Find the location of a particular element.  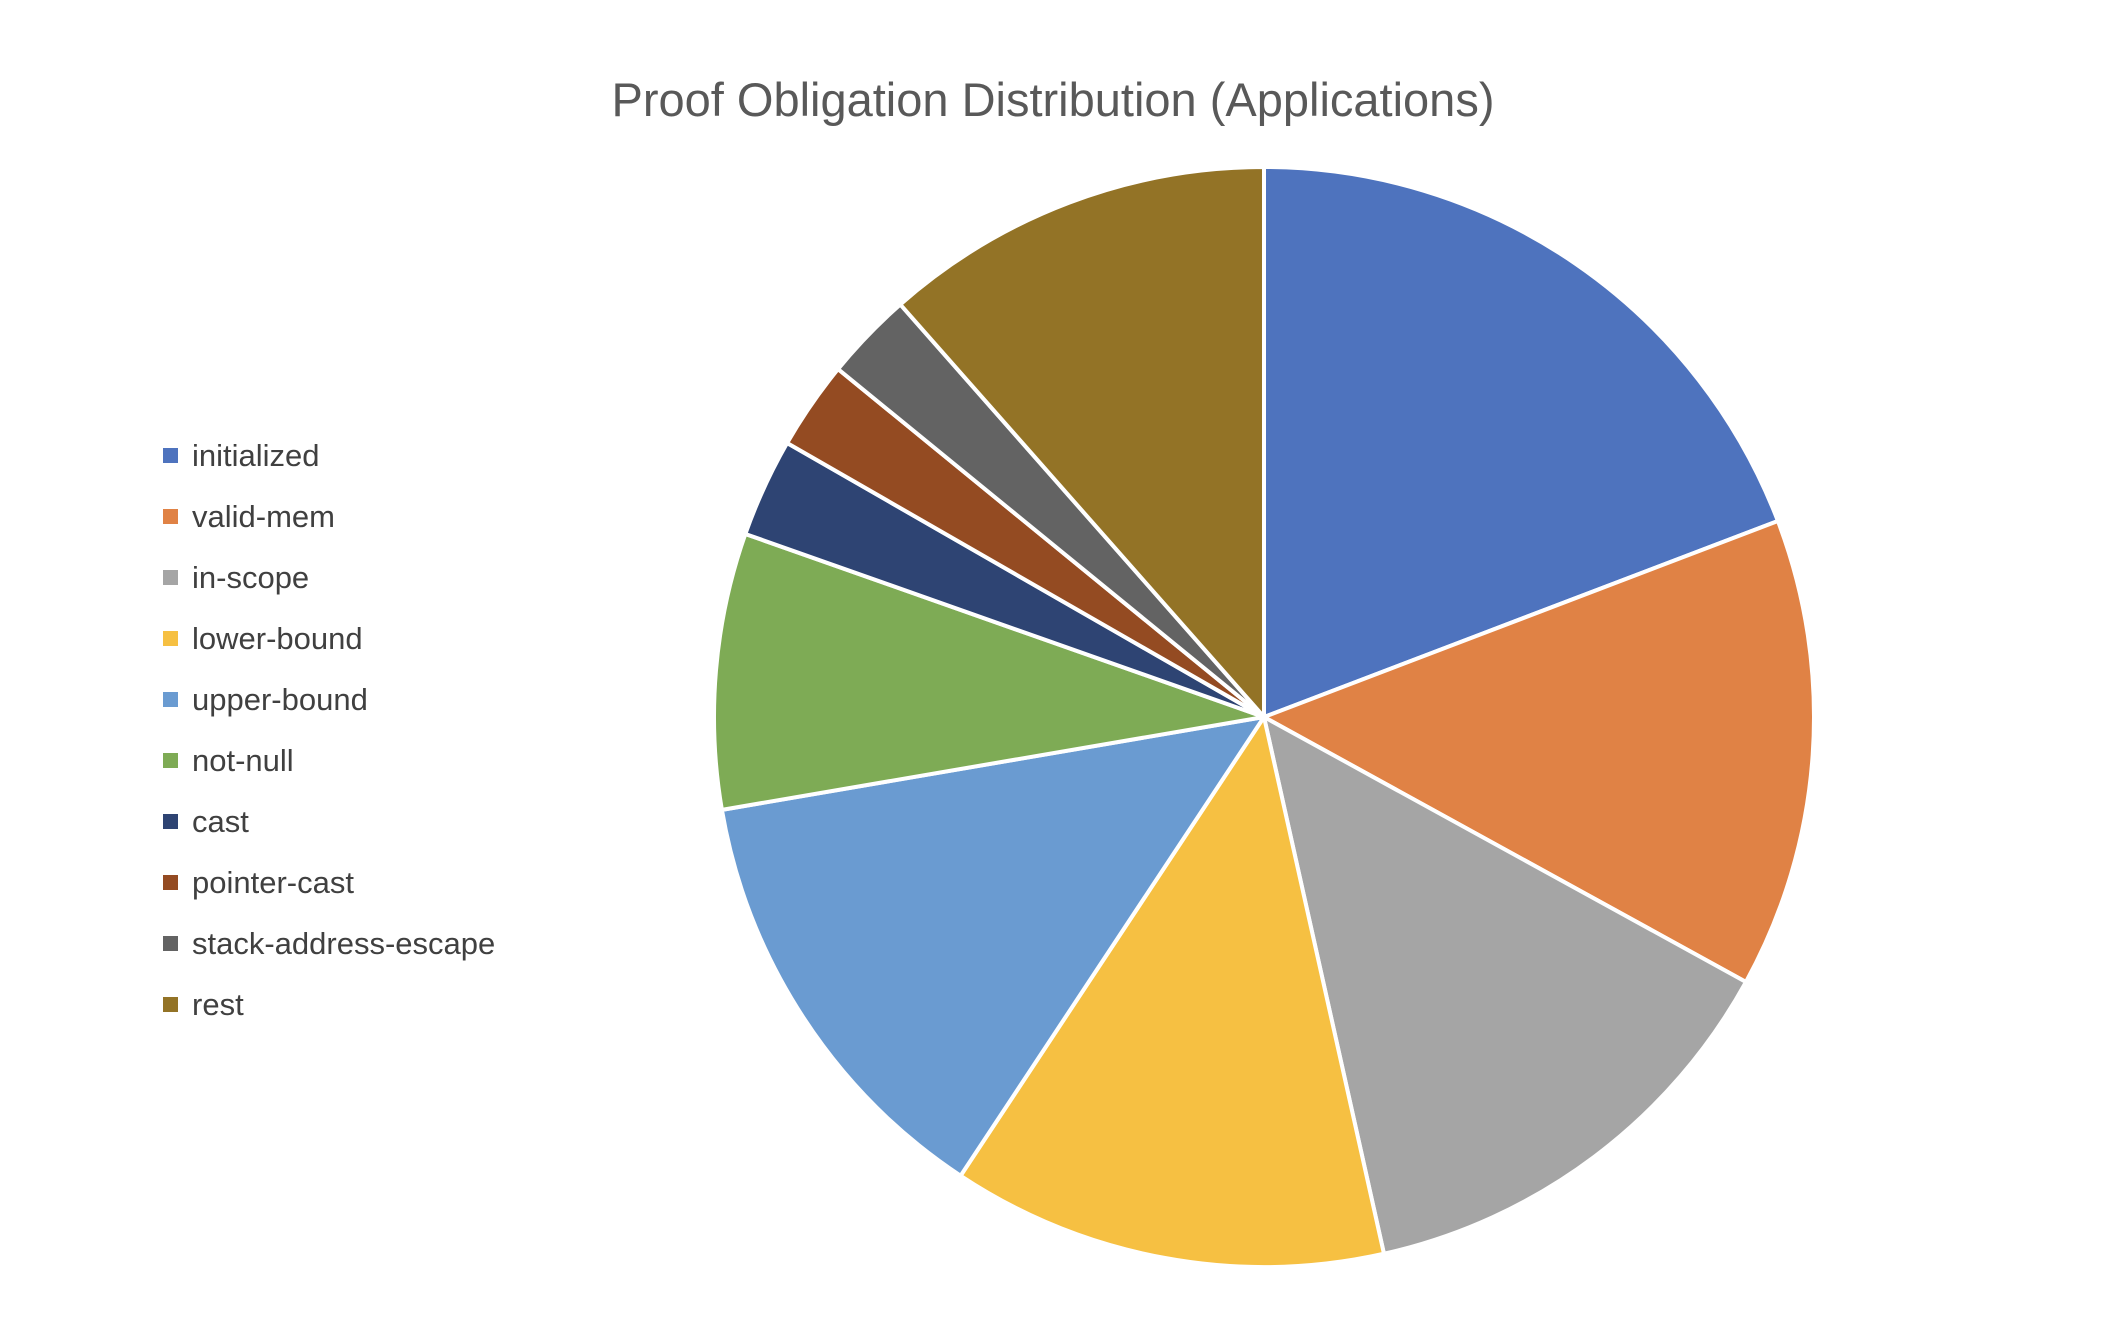

legend-label: valid-mem is located at coordinates (263, 516).